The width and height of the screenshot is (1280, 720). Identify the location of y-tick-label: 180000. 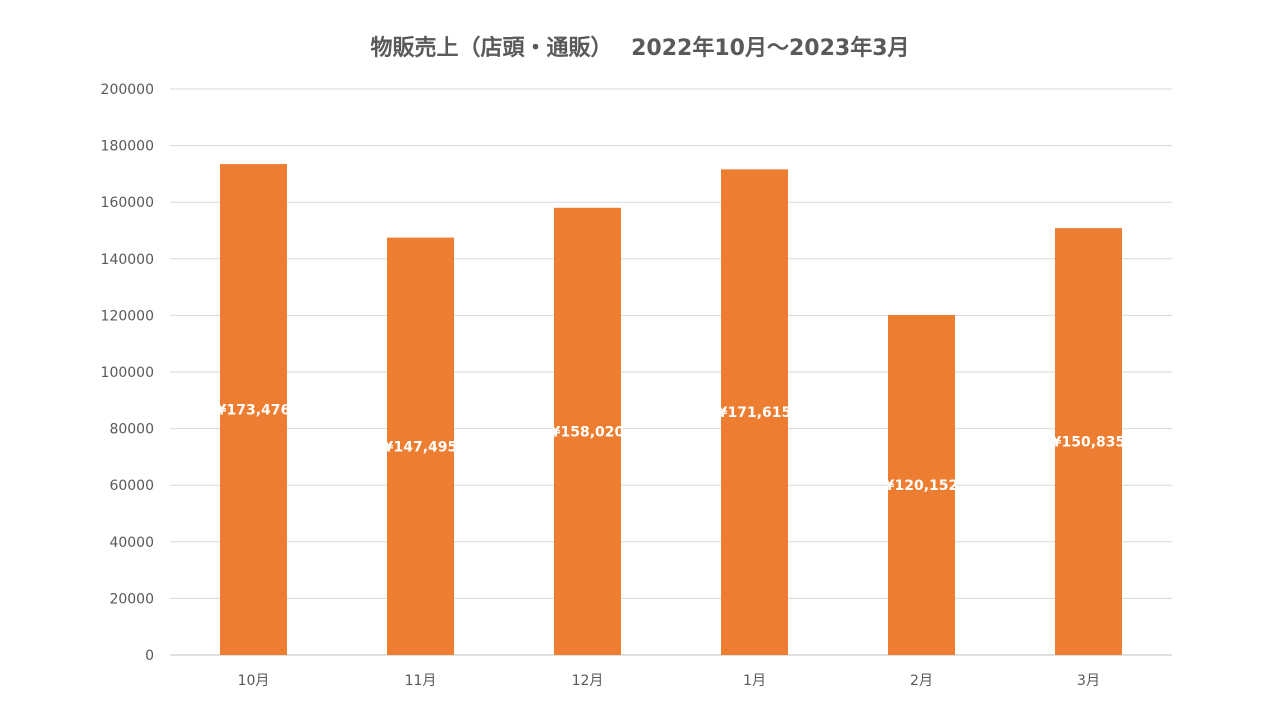
(127, 147).